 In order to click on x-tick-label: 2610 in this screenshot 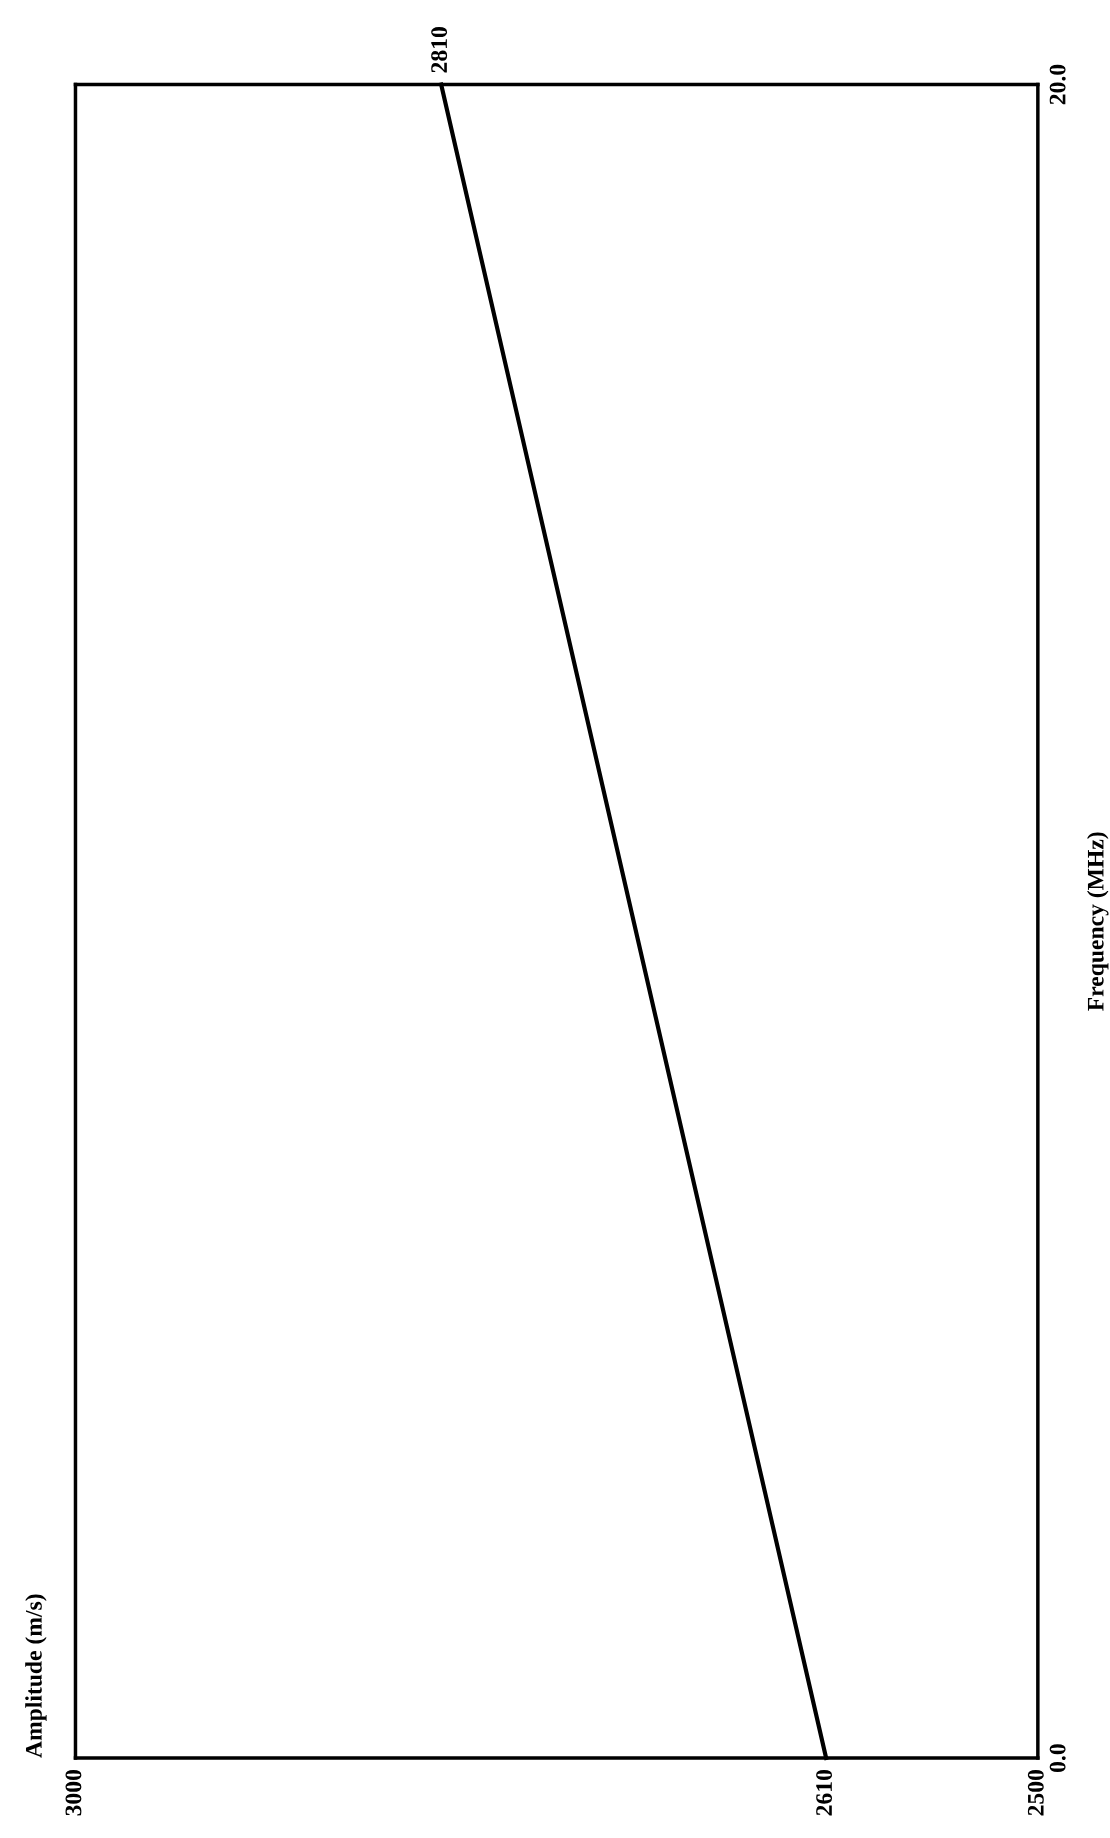, I will do `click(824, 1793)`.